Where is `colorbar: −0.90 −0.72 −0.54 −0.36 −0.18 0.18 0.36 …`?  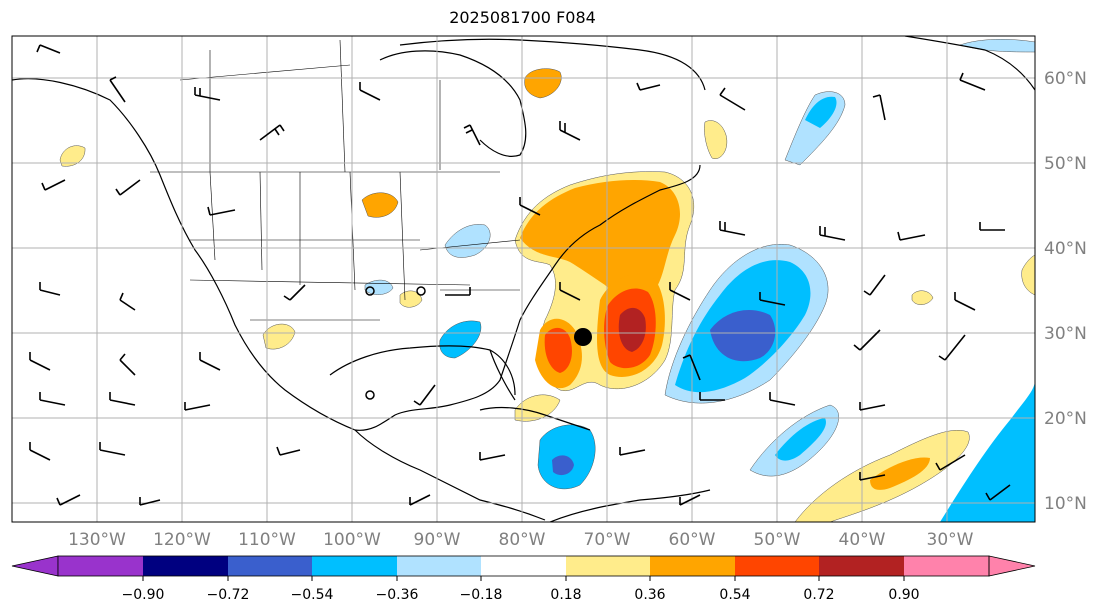
colorbar: −0.90 −0.72 −0.54 −0.36 −0.18 0.18 0.36 … is located at coordinates (523, 579).